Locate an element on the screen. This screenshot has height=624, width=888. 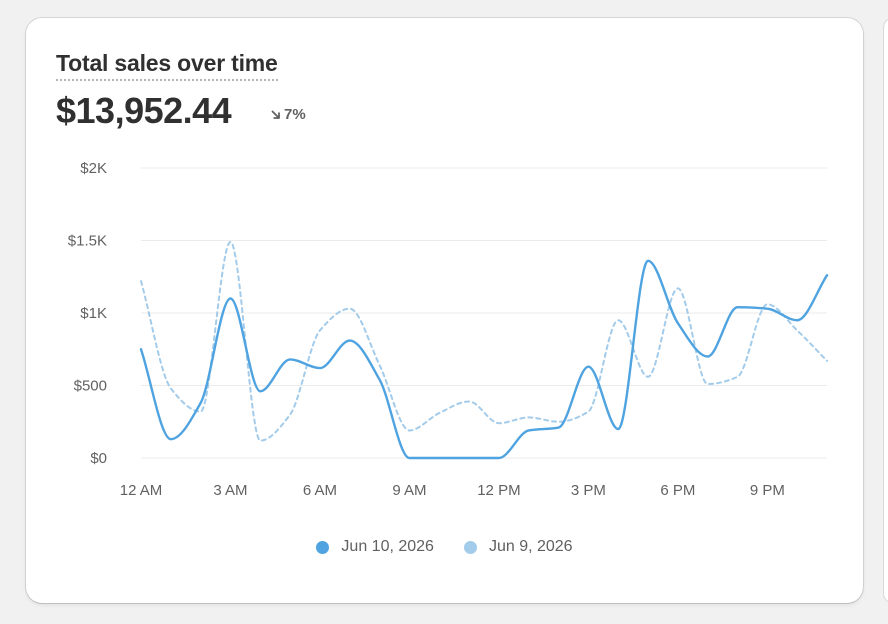
legend-item-current: Jun 10, 2026 is located at coordinates (375, 547).